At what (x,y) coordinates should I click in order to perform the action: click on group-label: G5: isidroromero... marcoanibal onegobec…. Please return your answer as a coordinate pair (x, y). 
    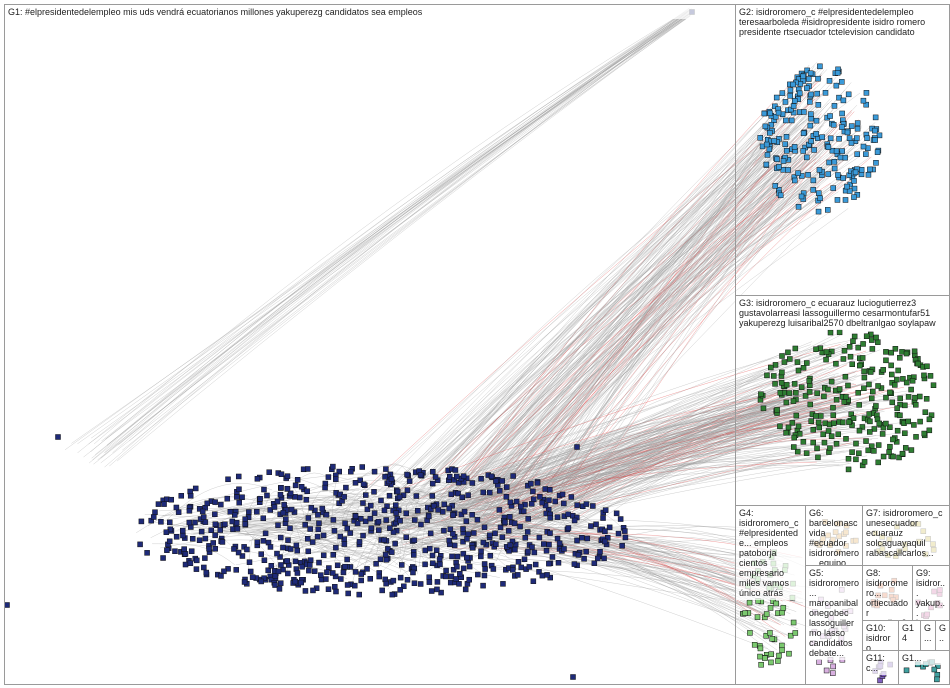
    Looking at the image, I should click on (834, 613).